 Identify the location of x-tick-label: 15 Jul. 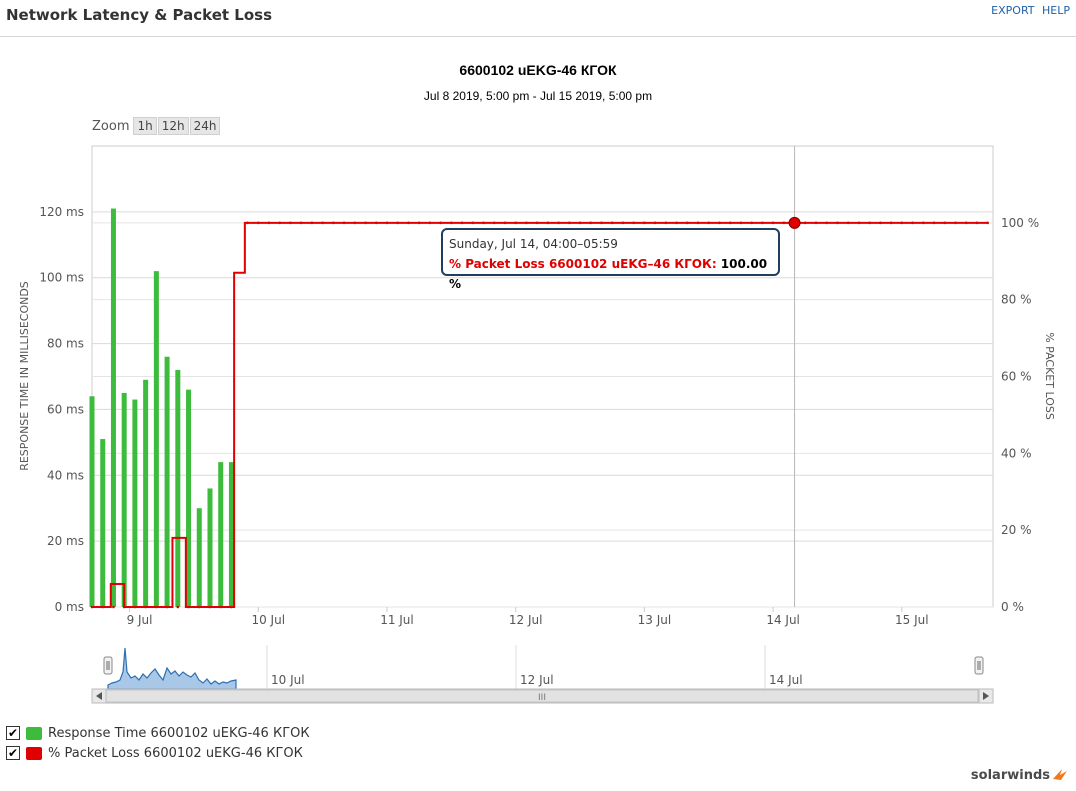
(912, 620).